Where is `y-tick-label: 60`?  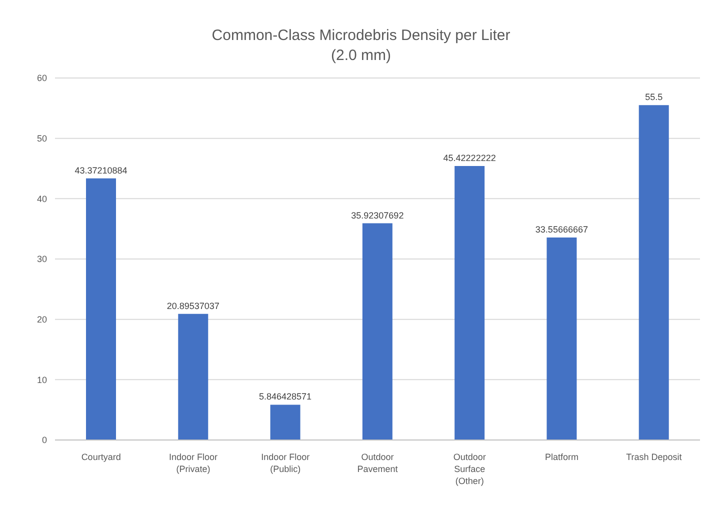 y-tick-label: 60 is located at coordinates (41, 78).